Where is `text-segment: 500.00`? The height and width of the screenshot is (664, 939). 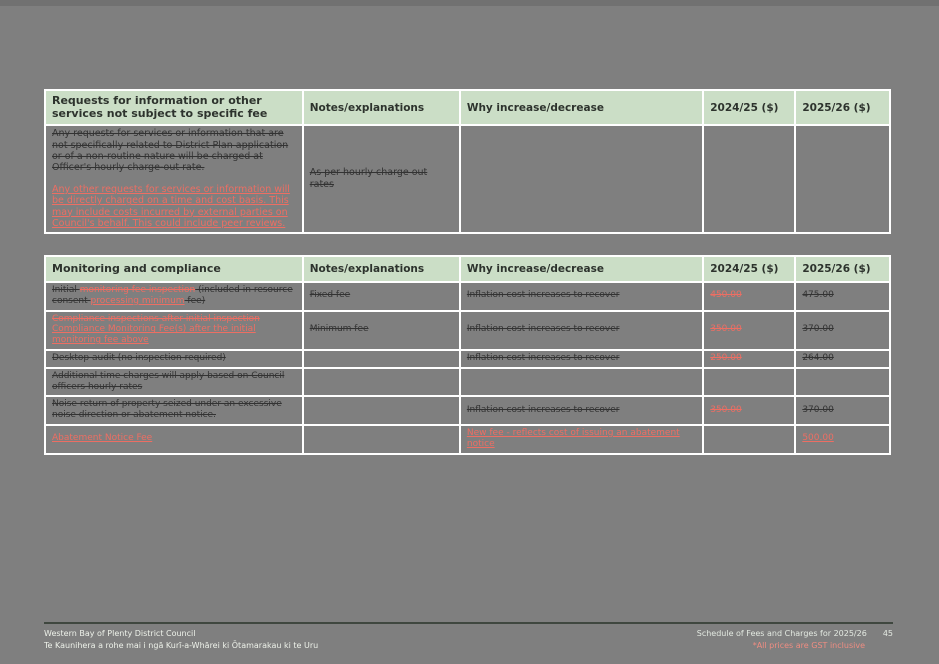 text-segment: 500.00 is located at coordinates (818, 438).